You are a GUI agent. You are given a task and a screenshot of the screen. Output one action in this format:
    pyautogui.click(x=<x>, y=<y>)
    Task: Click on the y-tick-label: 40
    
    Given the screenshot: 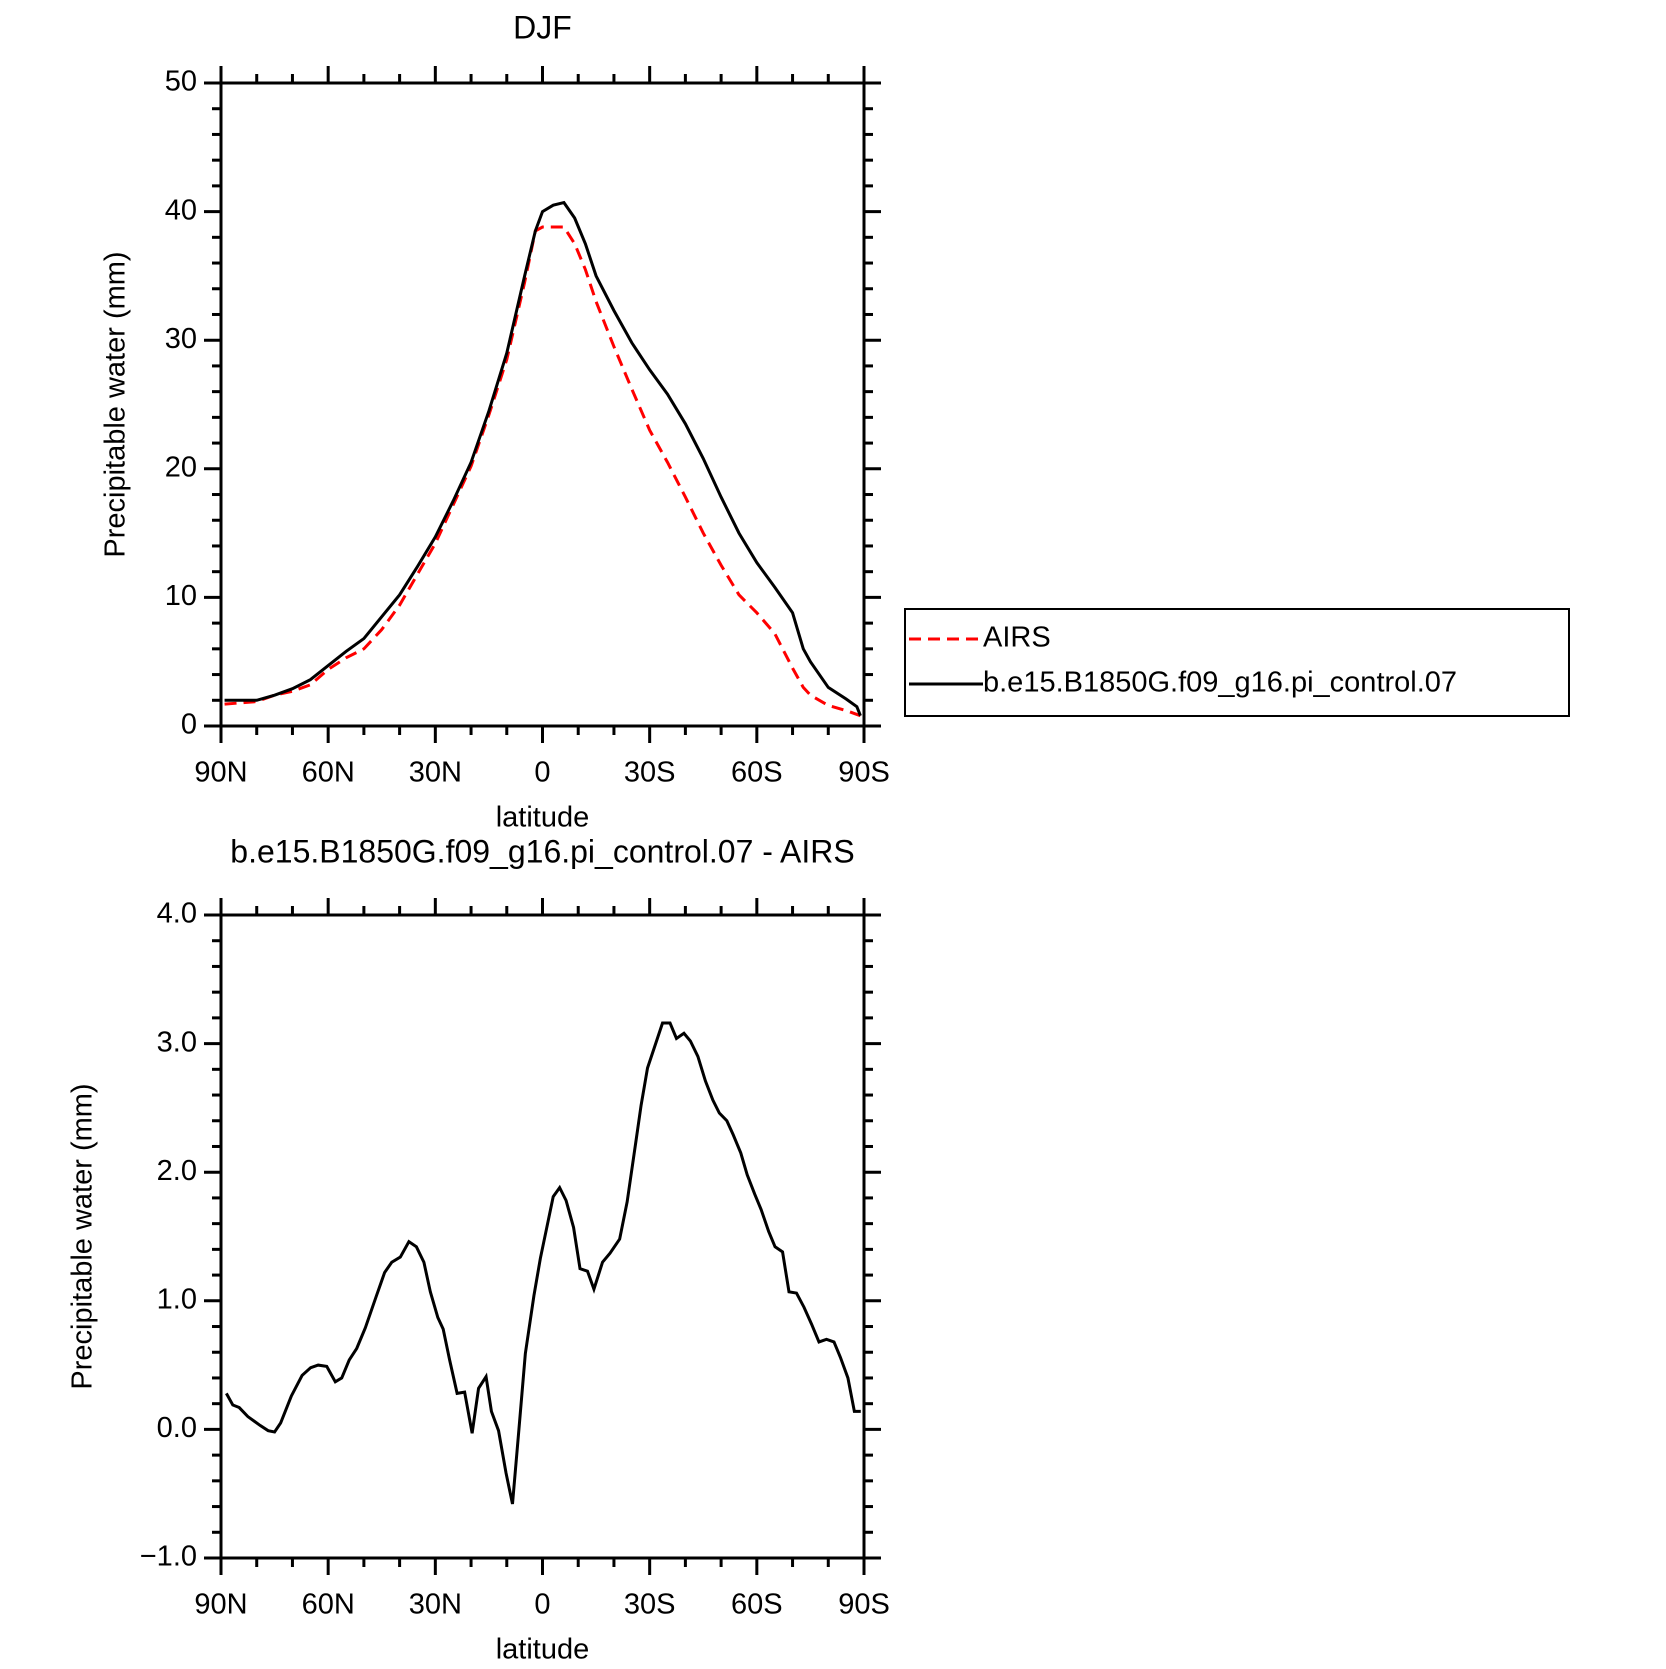 What is the action you would take?
    pyautogui.click(x=181, y=210)
    